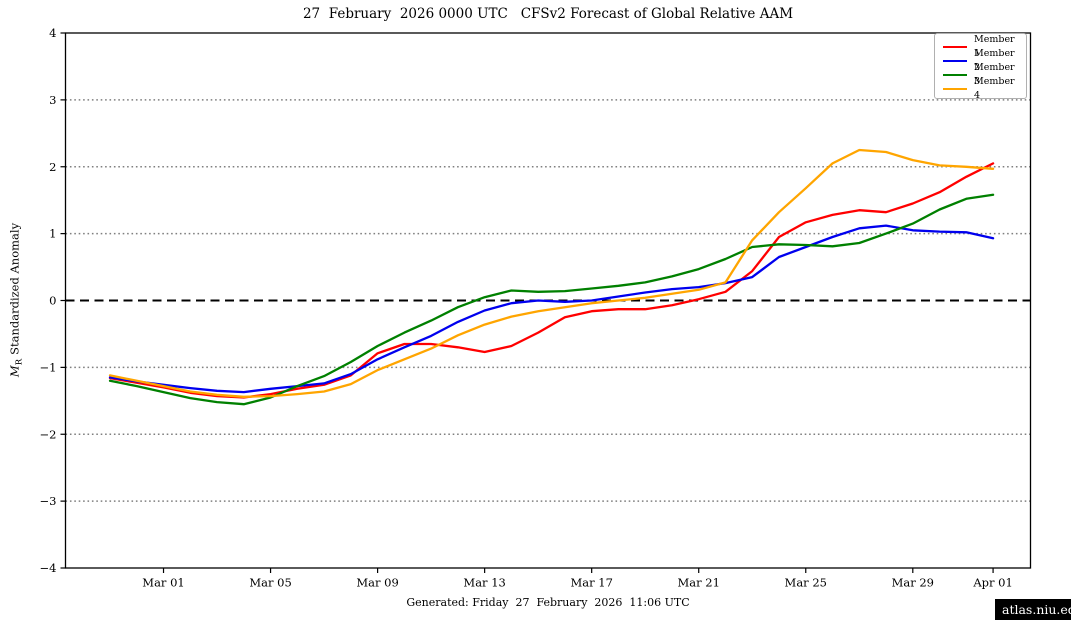 Image resolution: width=1071 pixels, height=638 pixels. I want to click on legend-label: Member 2, so click(994, 60).